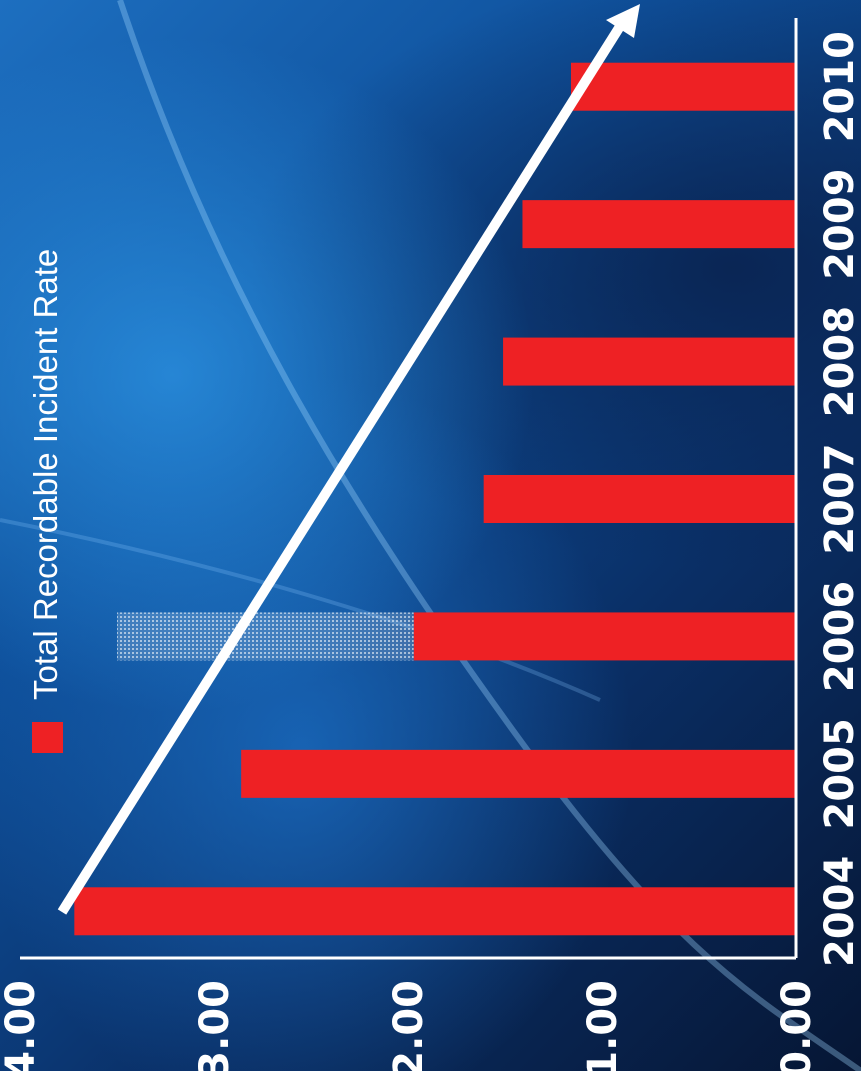  Describe the element at coordinates (639, 499) in the screenshot. I see `bar-2007` at that location.